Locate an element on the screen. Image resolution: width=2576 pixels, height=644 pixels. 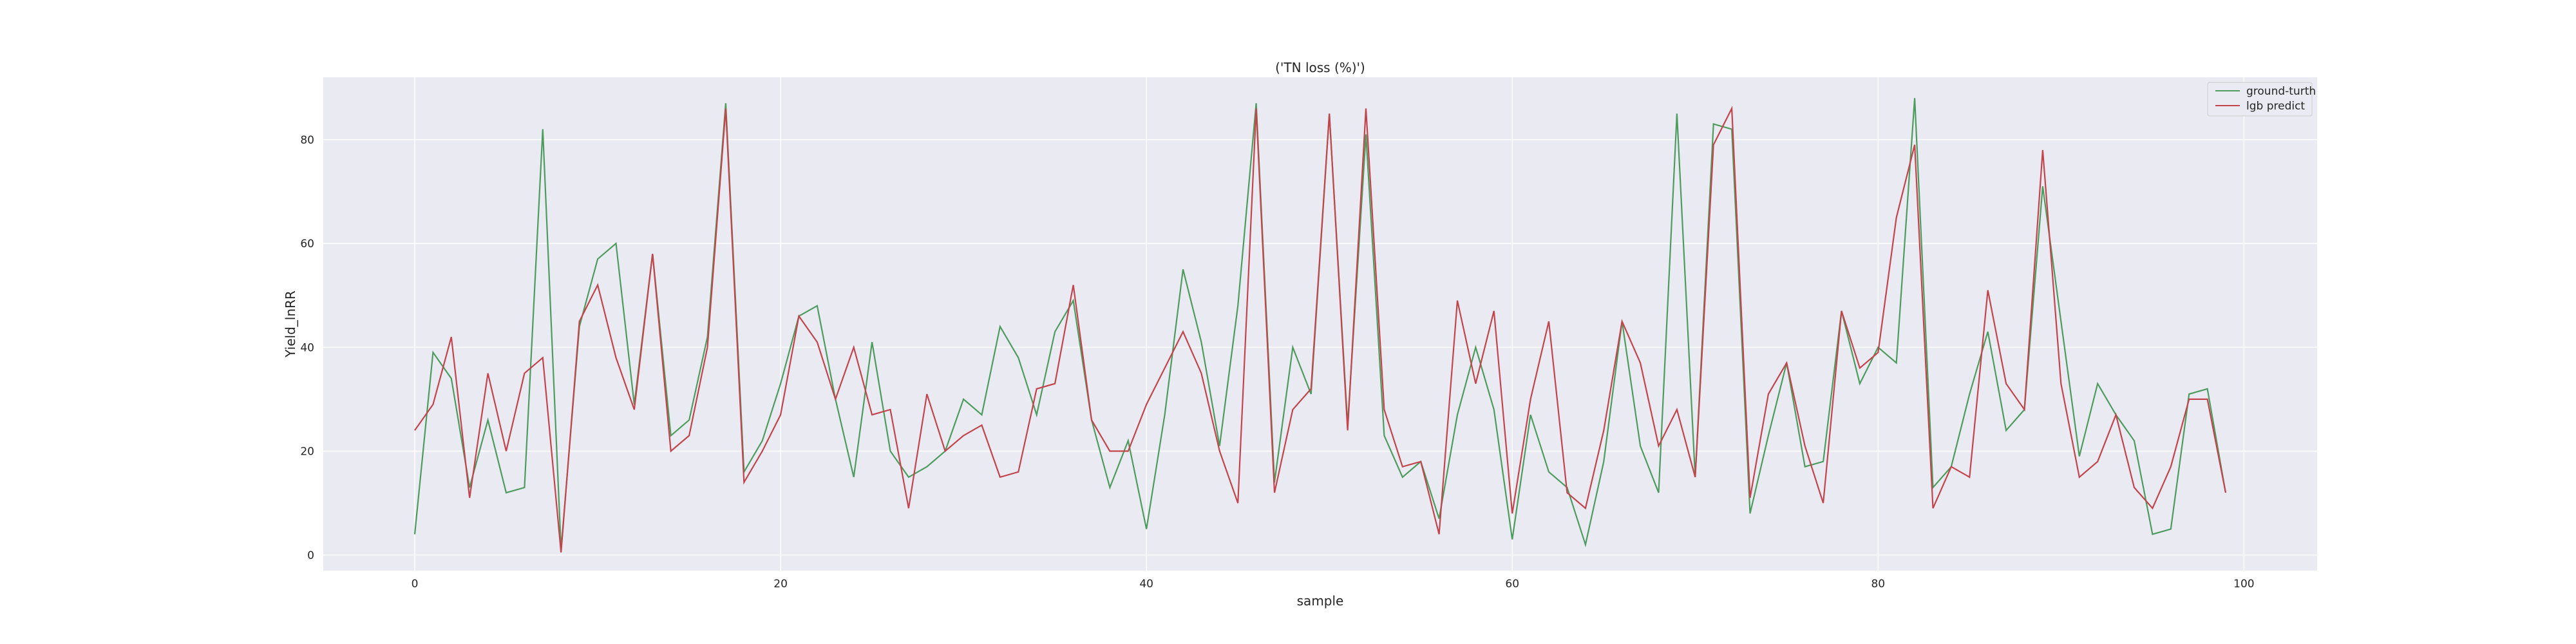
legend: ground-turth lgb predict is located at coordinates (2262, 100).